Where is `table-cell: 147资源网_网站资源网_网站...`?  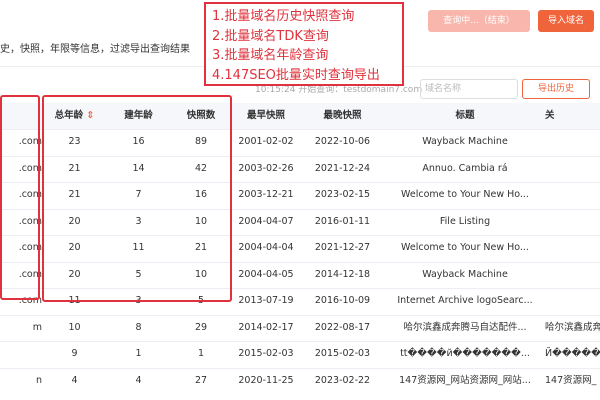 table-cell: 147资源网_网站资源网_网站... is located at coordinates (465, 380).